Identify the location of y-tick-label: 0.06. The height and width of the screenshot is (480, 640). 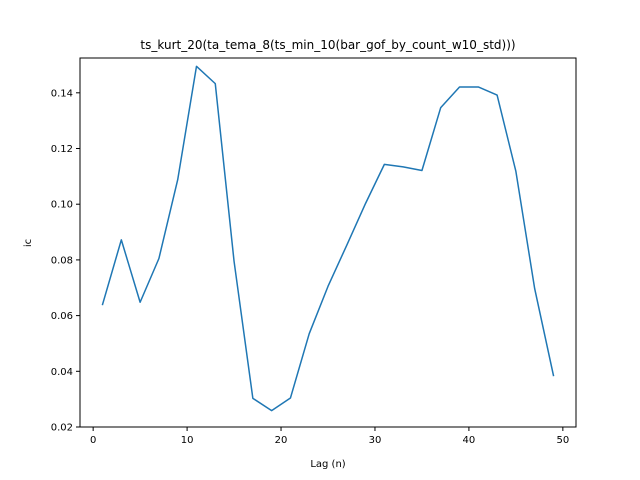
(62, 316).